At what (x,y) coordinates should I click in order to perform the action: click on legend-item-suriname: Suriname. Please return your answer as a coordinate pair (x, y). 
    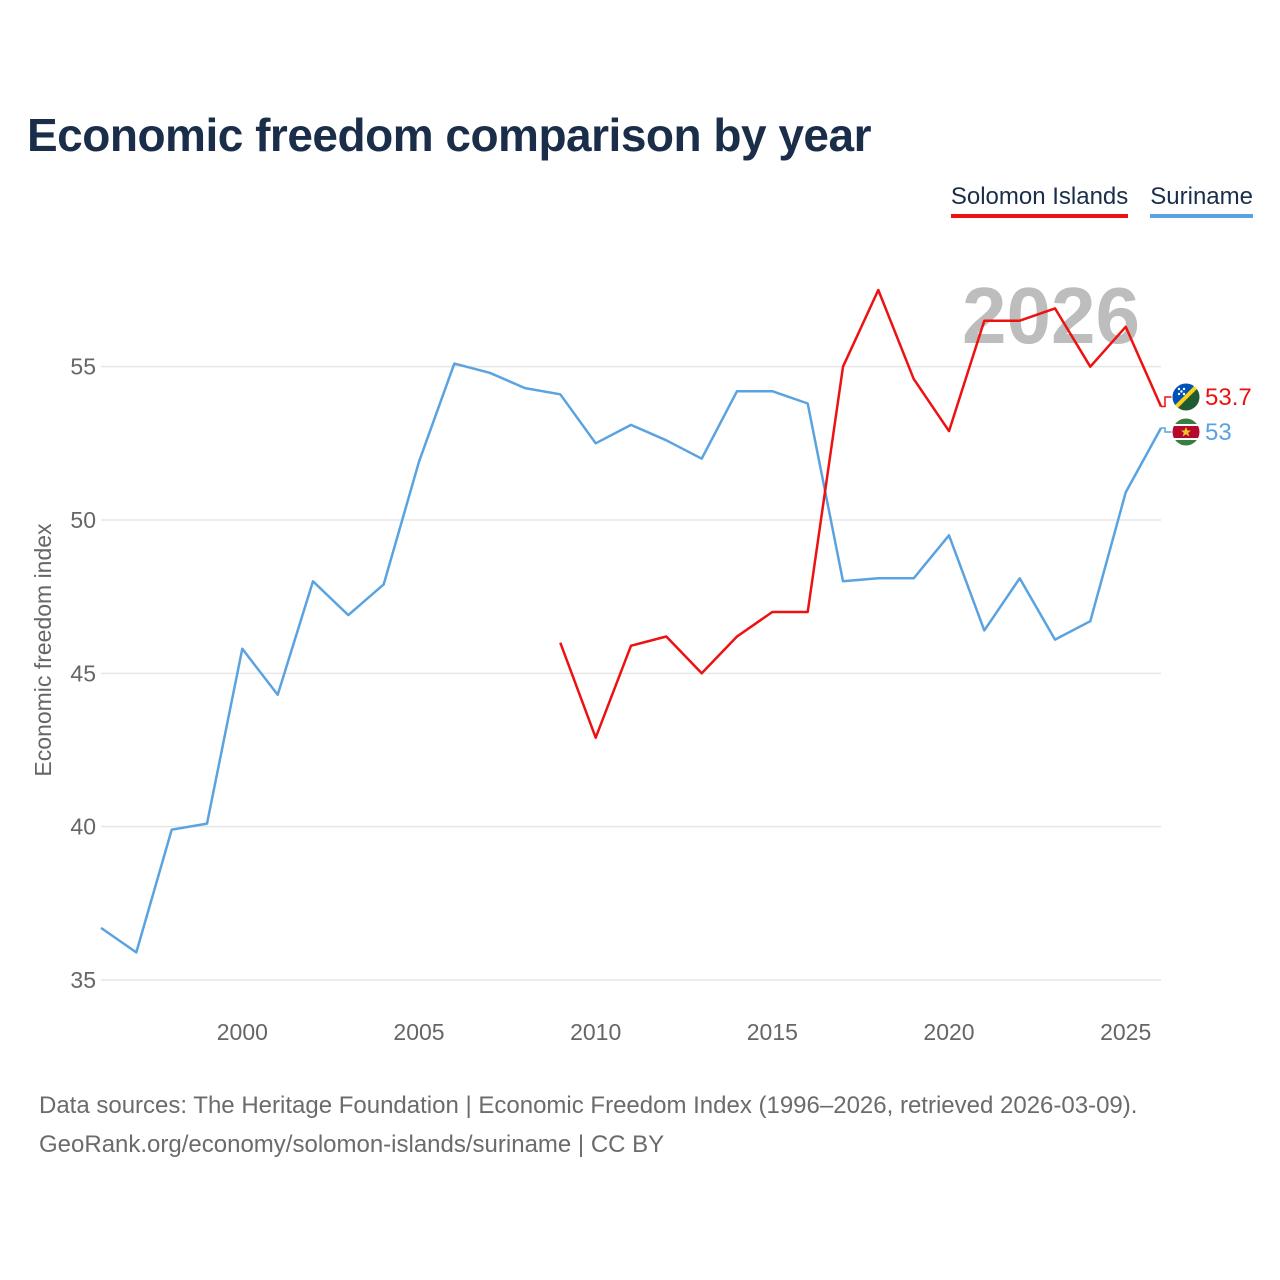
    Looking at the image, I should click on (1201, 200).